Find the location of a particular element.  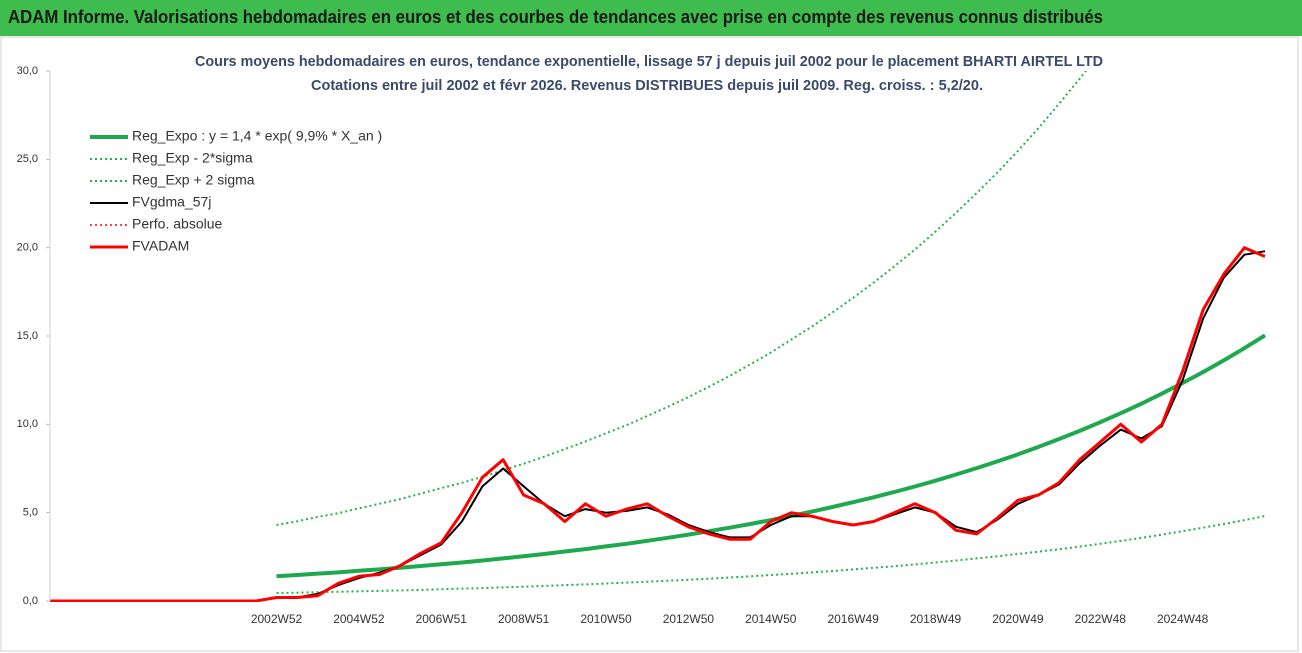

y-tick-label: 5,0 is located at coordinates (30, 513).